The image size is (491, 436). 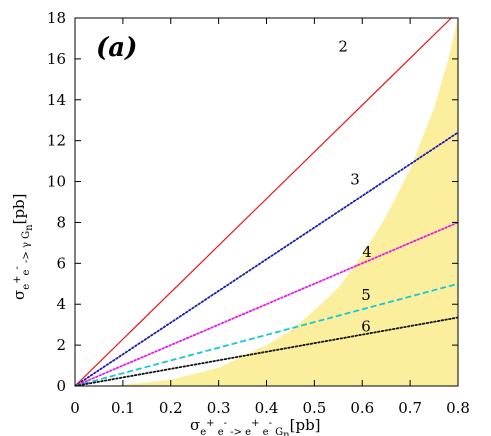 What do you see at coordinates (367, 252) in the screenshot?
I see `curve-label-4: 4` at bounding box center [367, 252].